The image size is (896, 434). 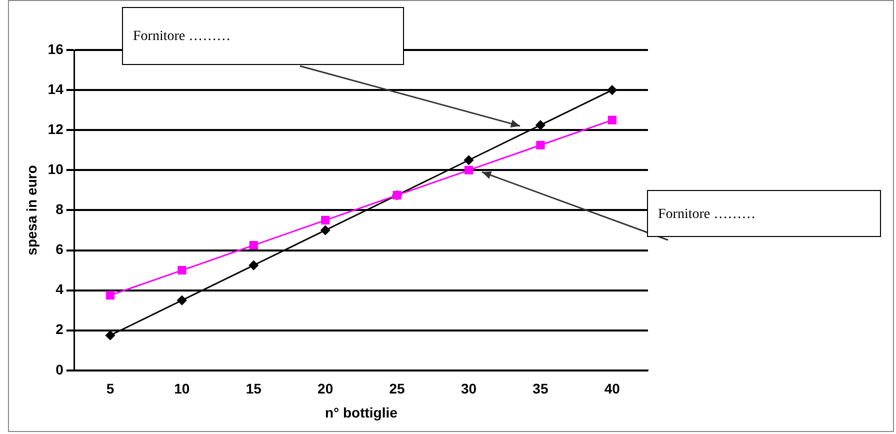 I want to click on x-tick-label: 20, so click(x=326, y=388).